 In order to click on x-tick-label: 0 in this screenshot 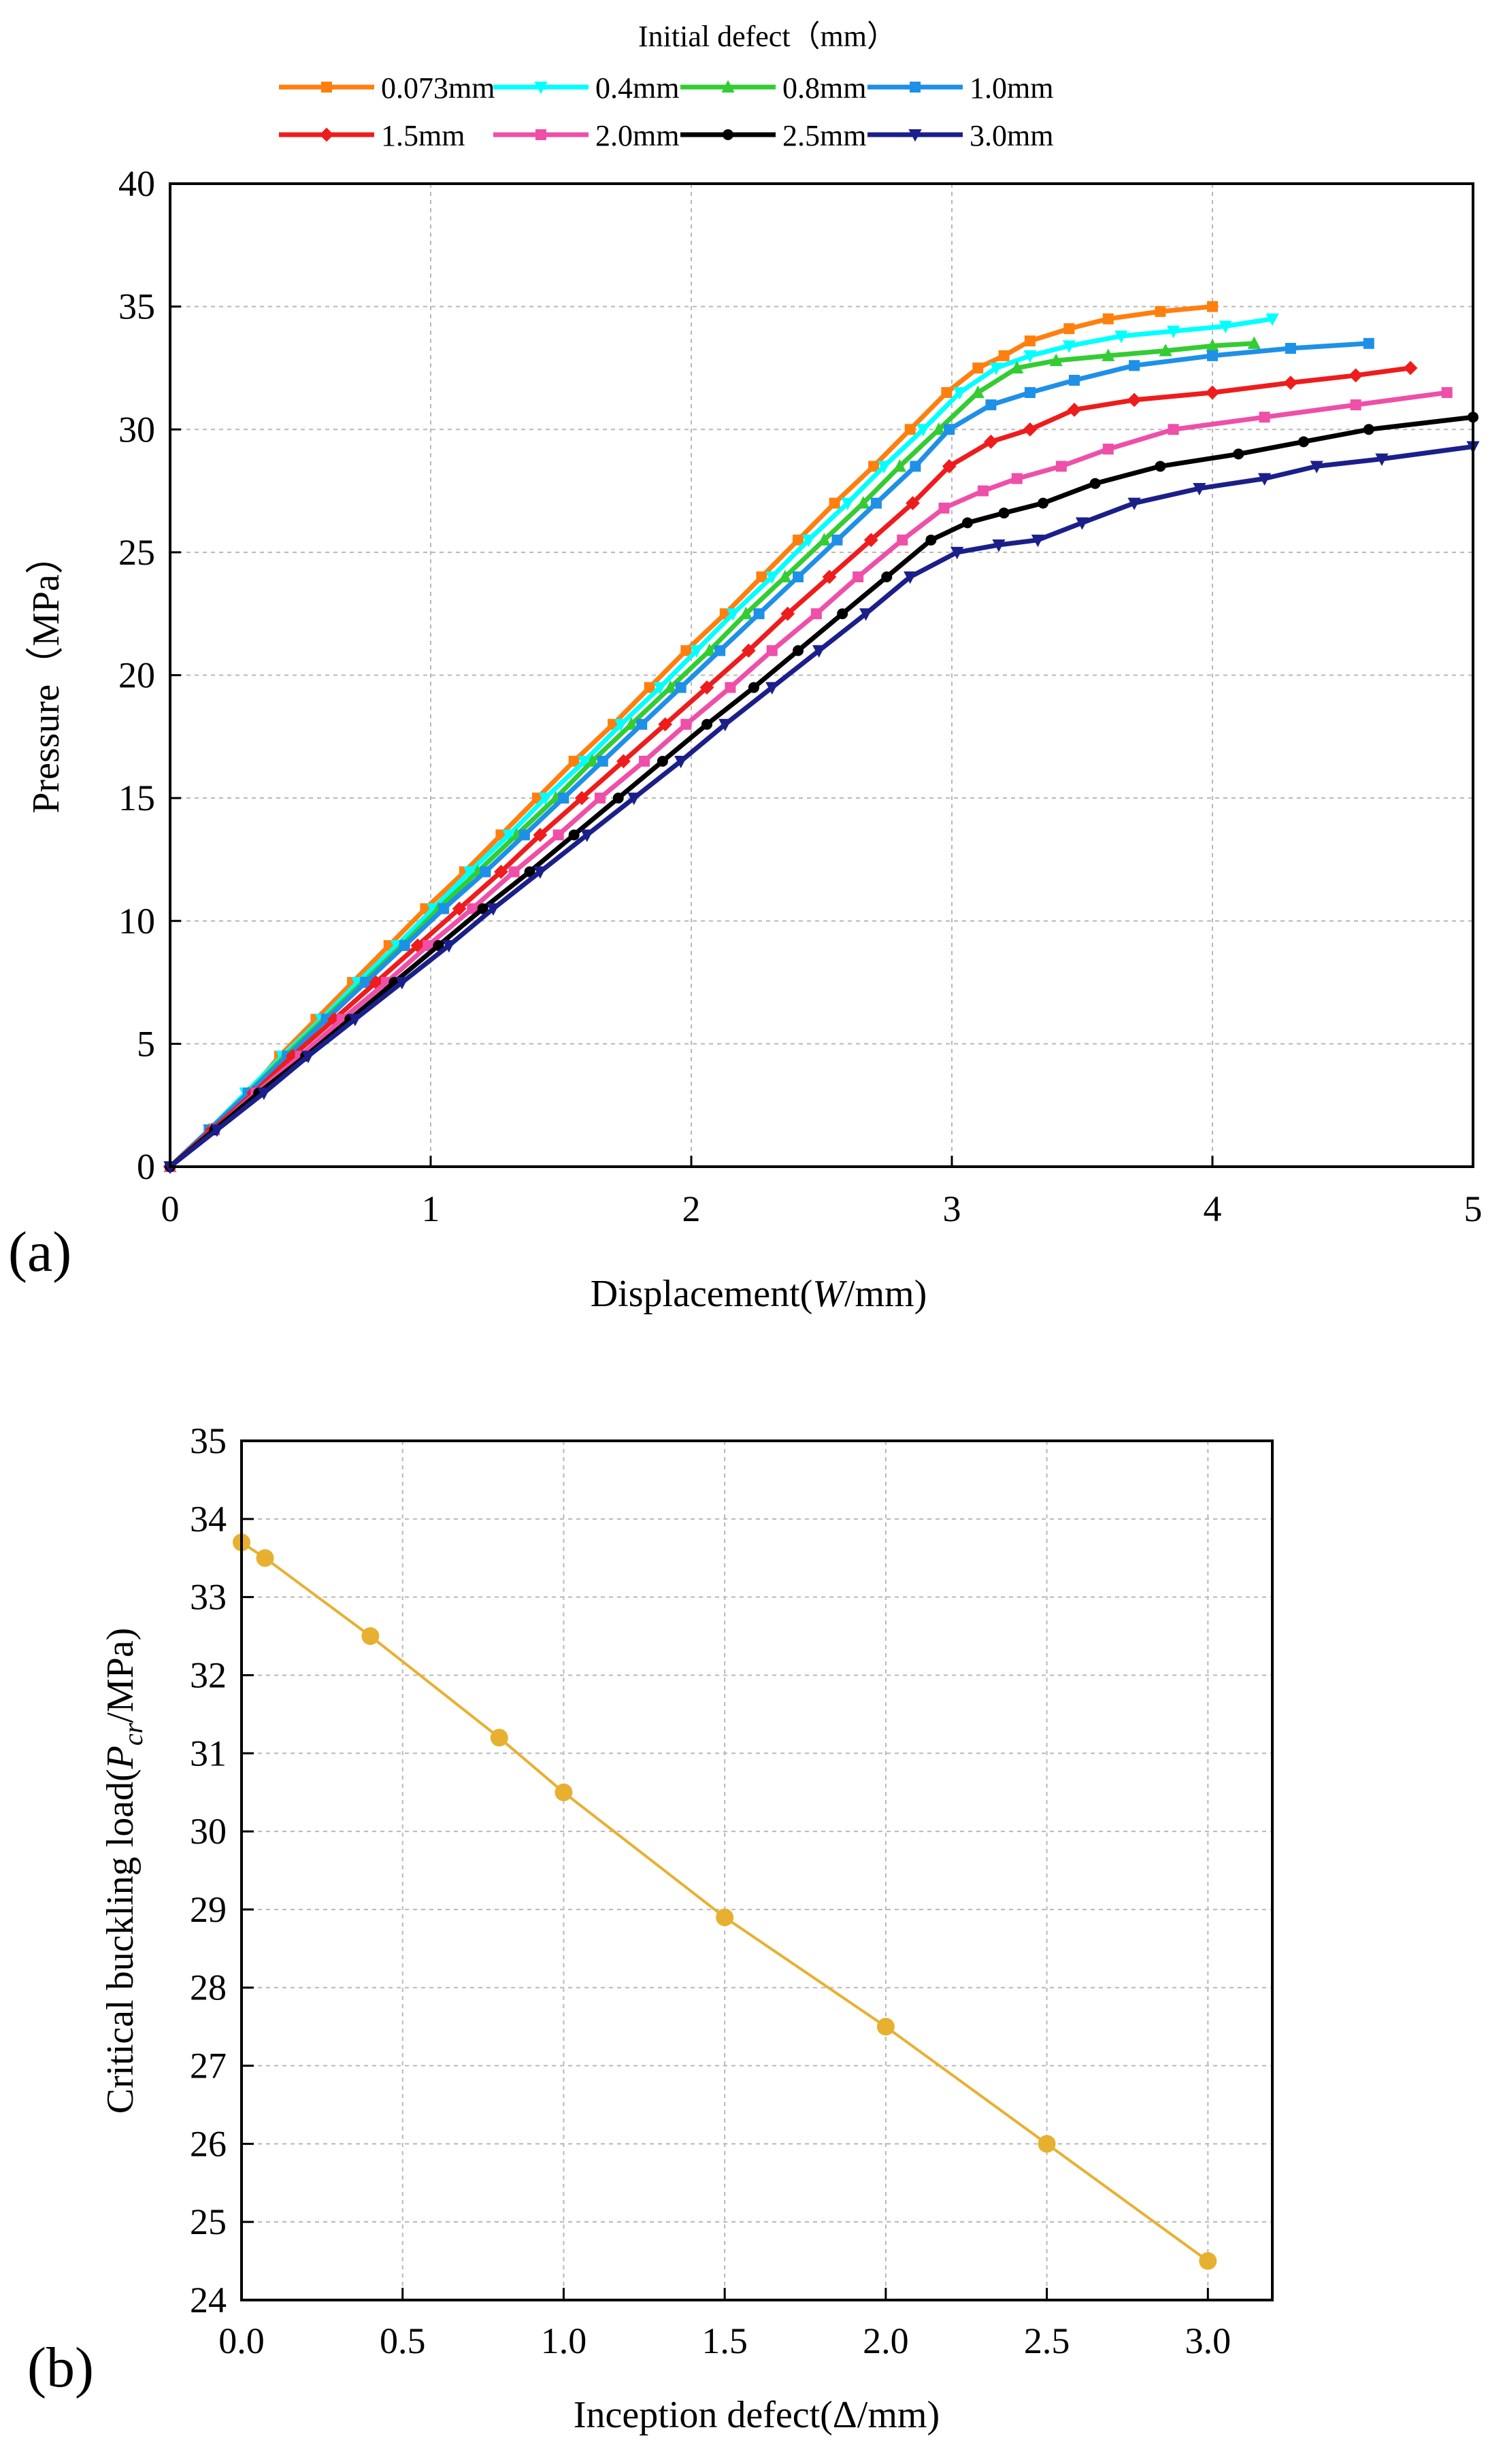, I will do `click(170, 1208)`.